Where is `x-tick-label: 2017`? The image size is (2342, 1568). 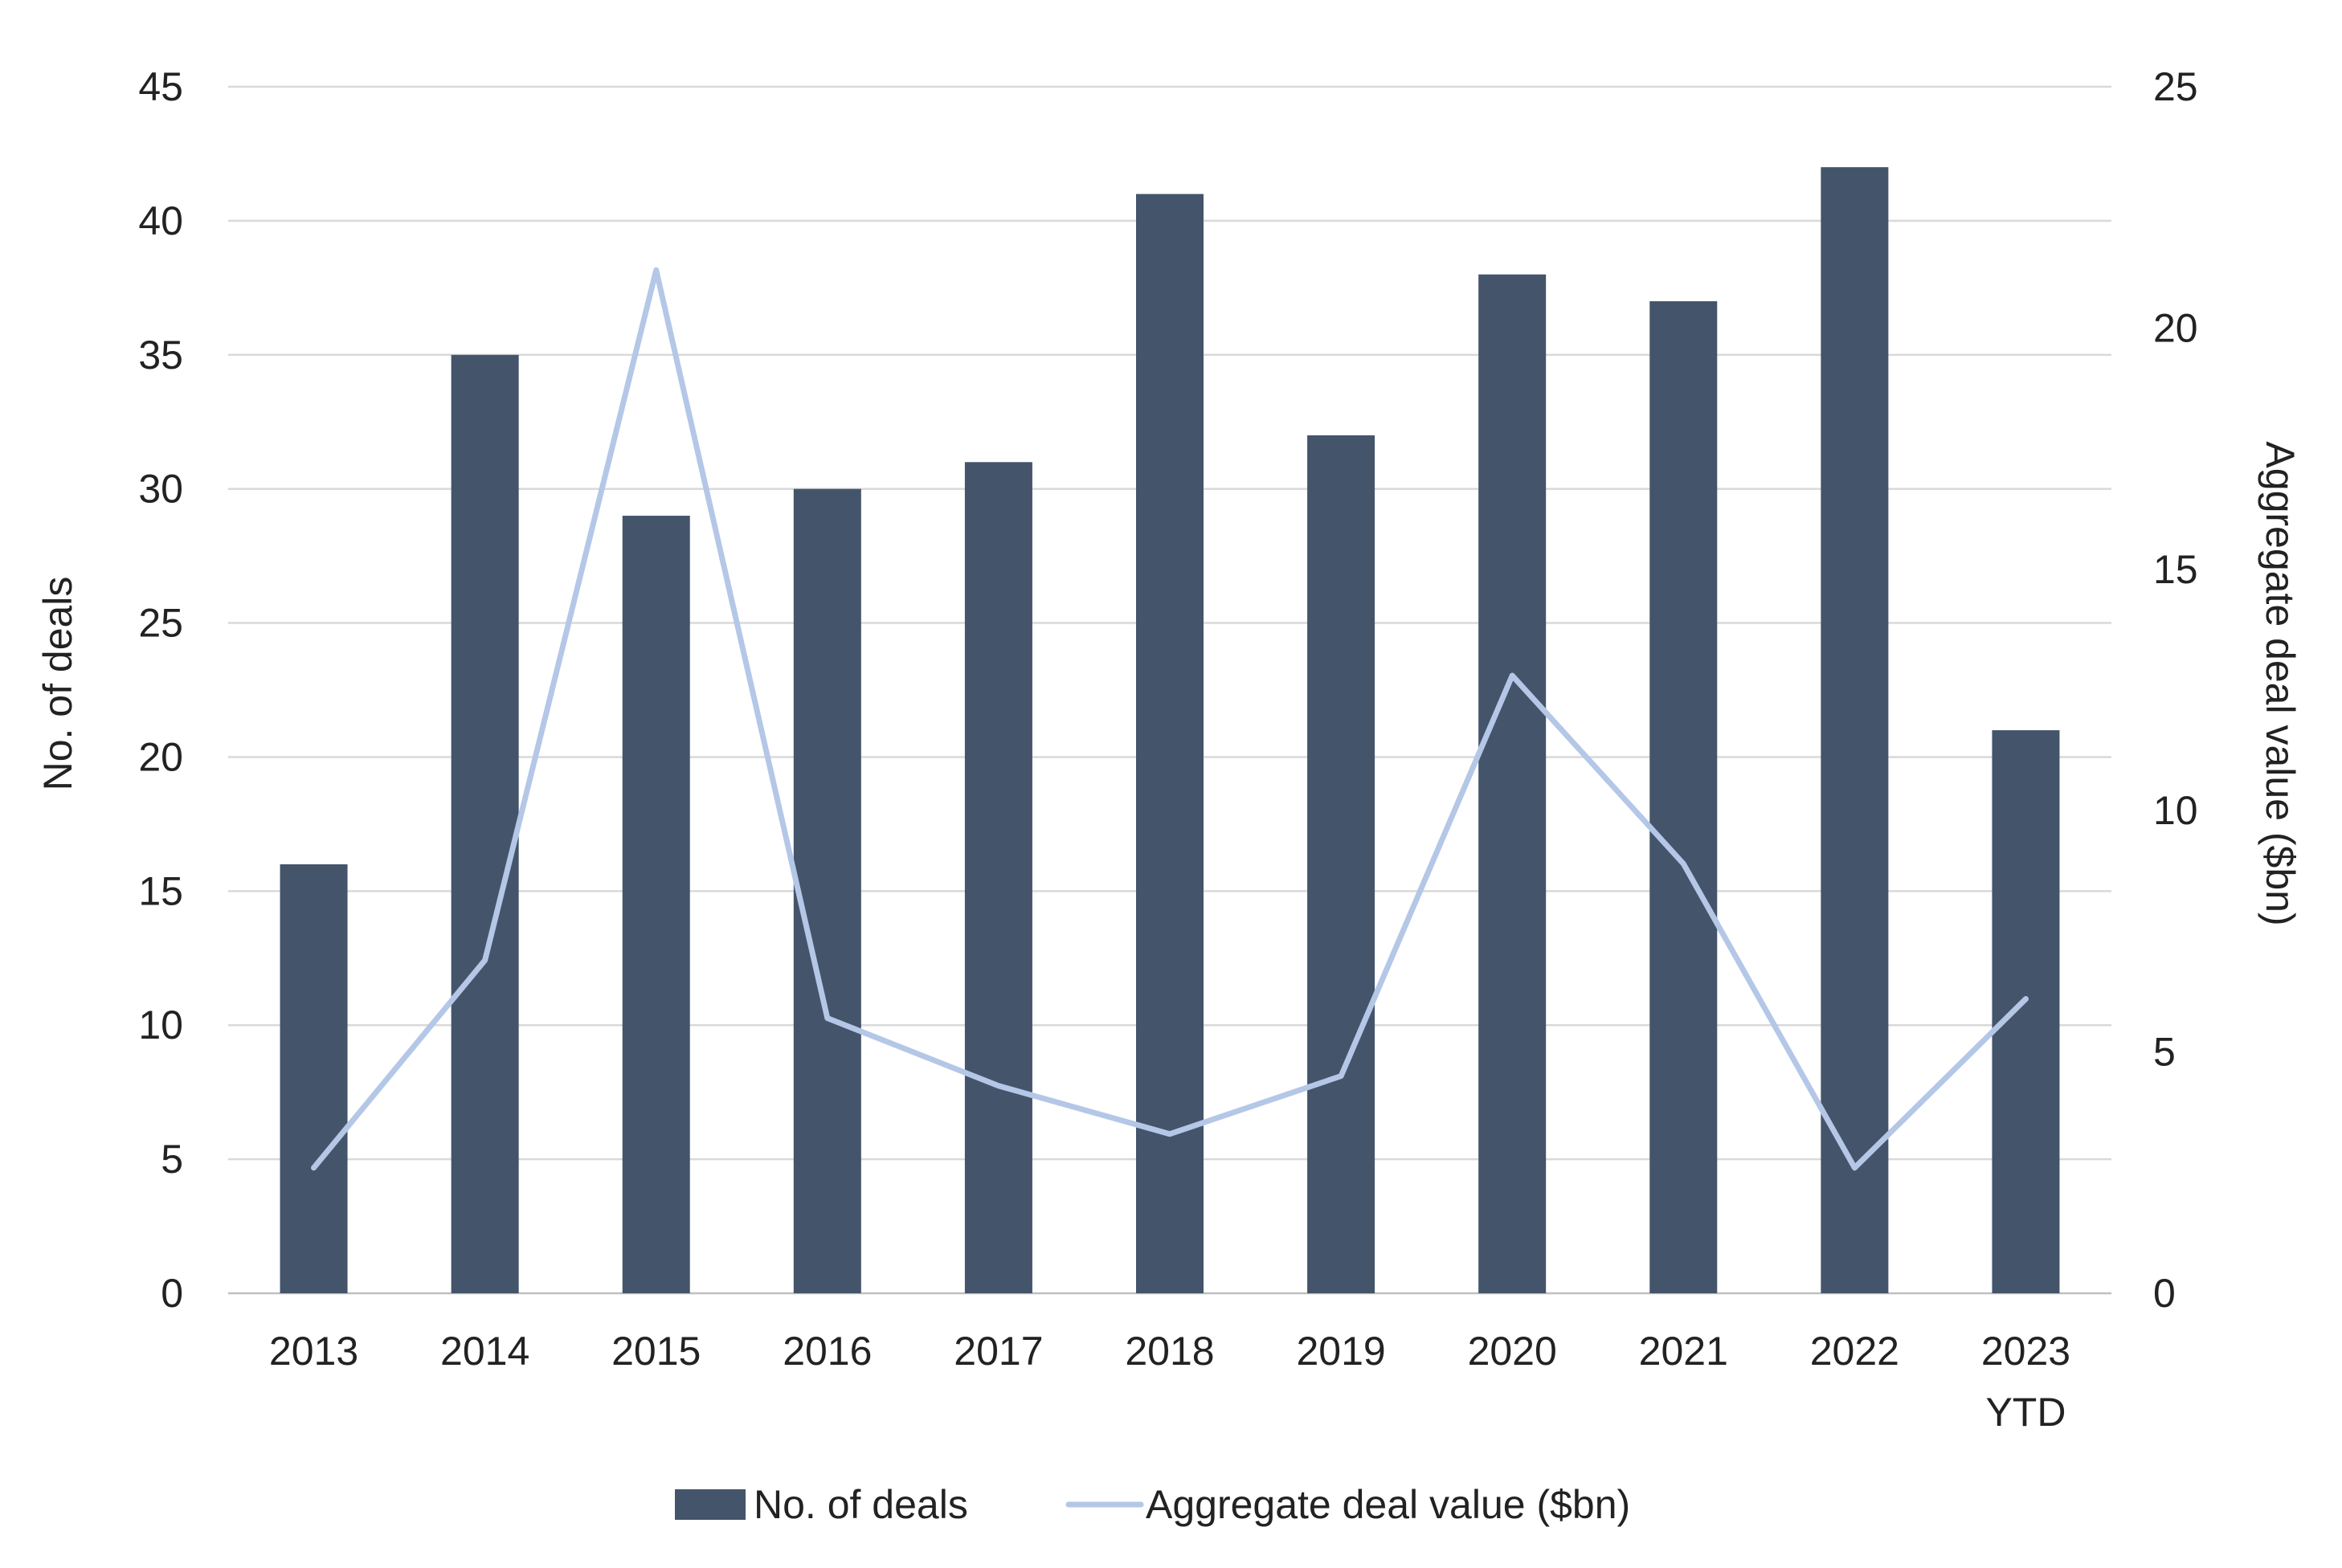 x-tick-label: 2017 is located at coordinates (998, 1351).